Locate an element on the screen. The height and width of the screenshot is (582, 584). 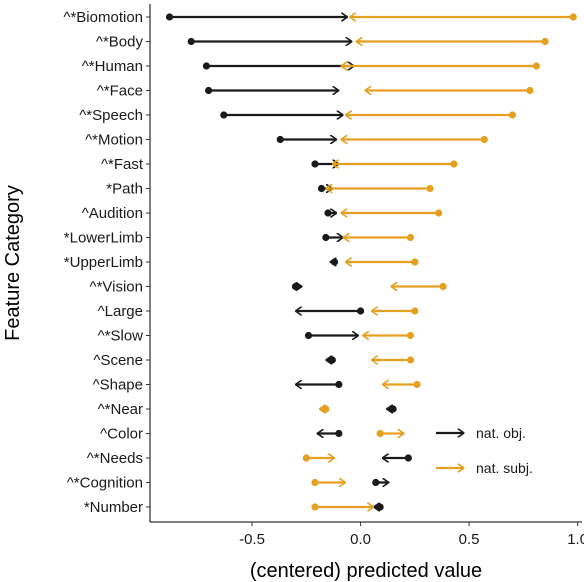
legend-label: nat. obj. is located at coordinates (501, 433).